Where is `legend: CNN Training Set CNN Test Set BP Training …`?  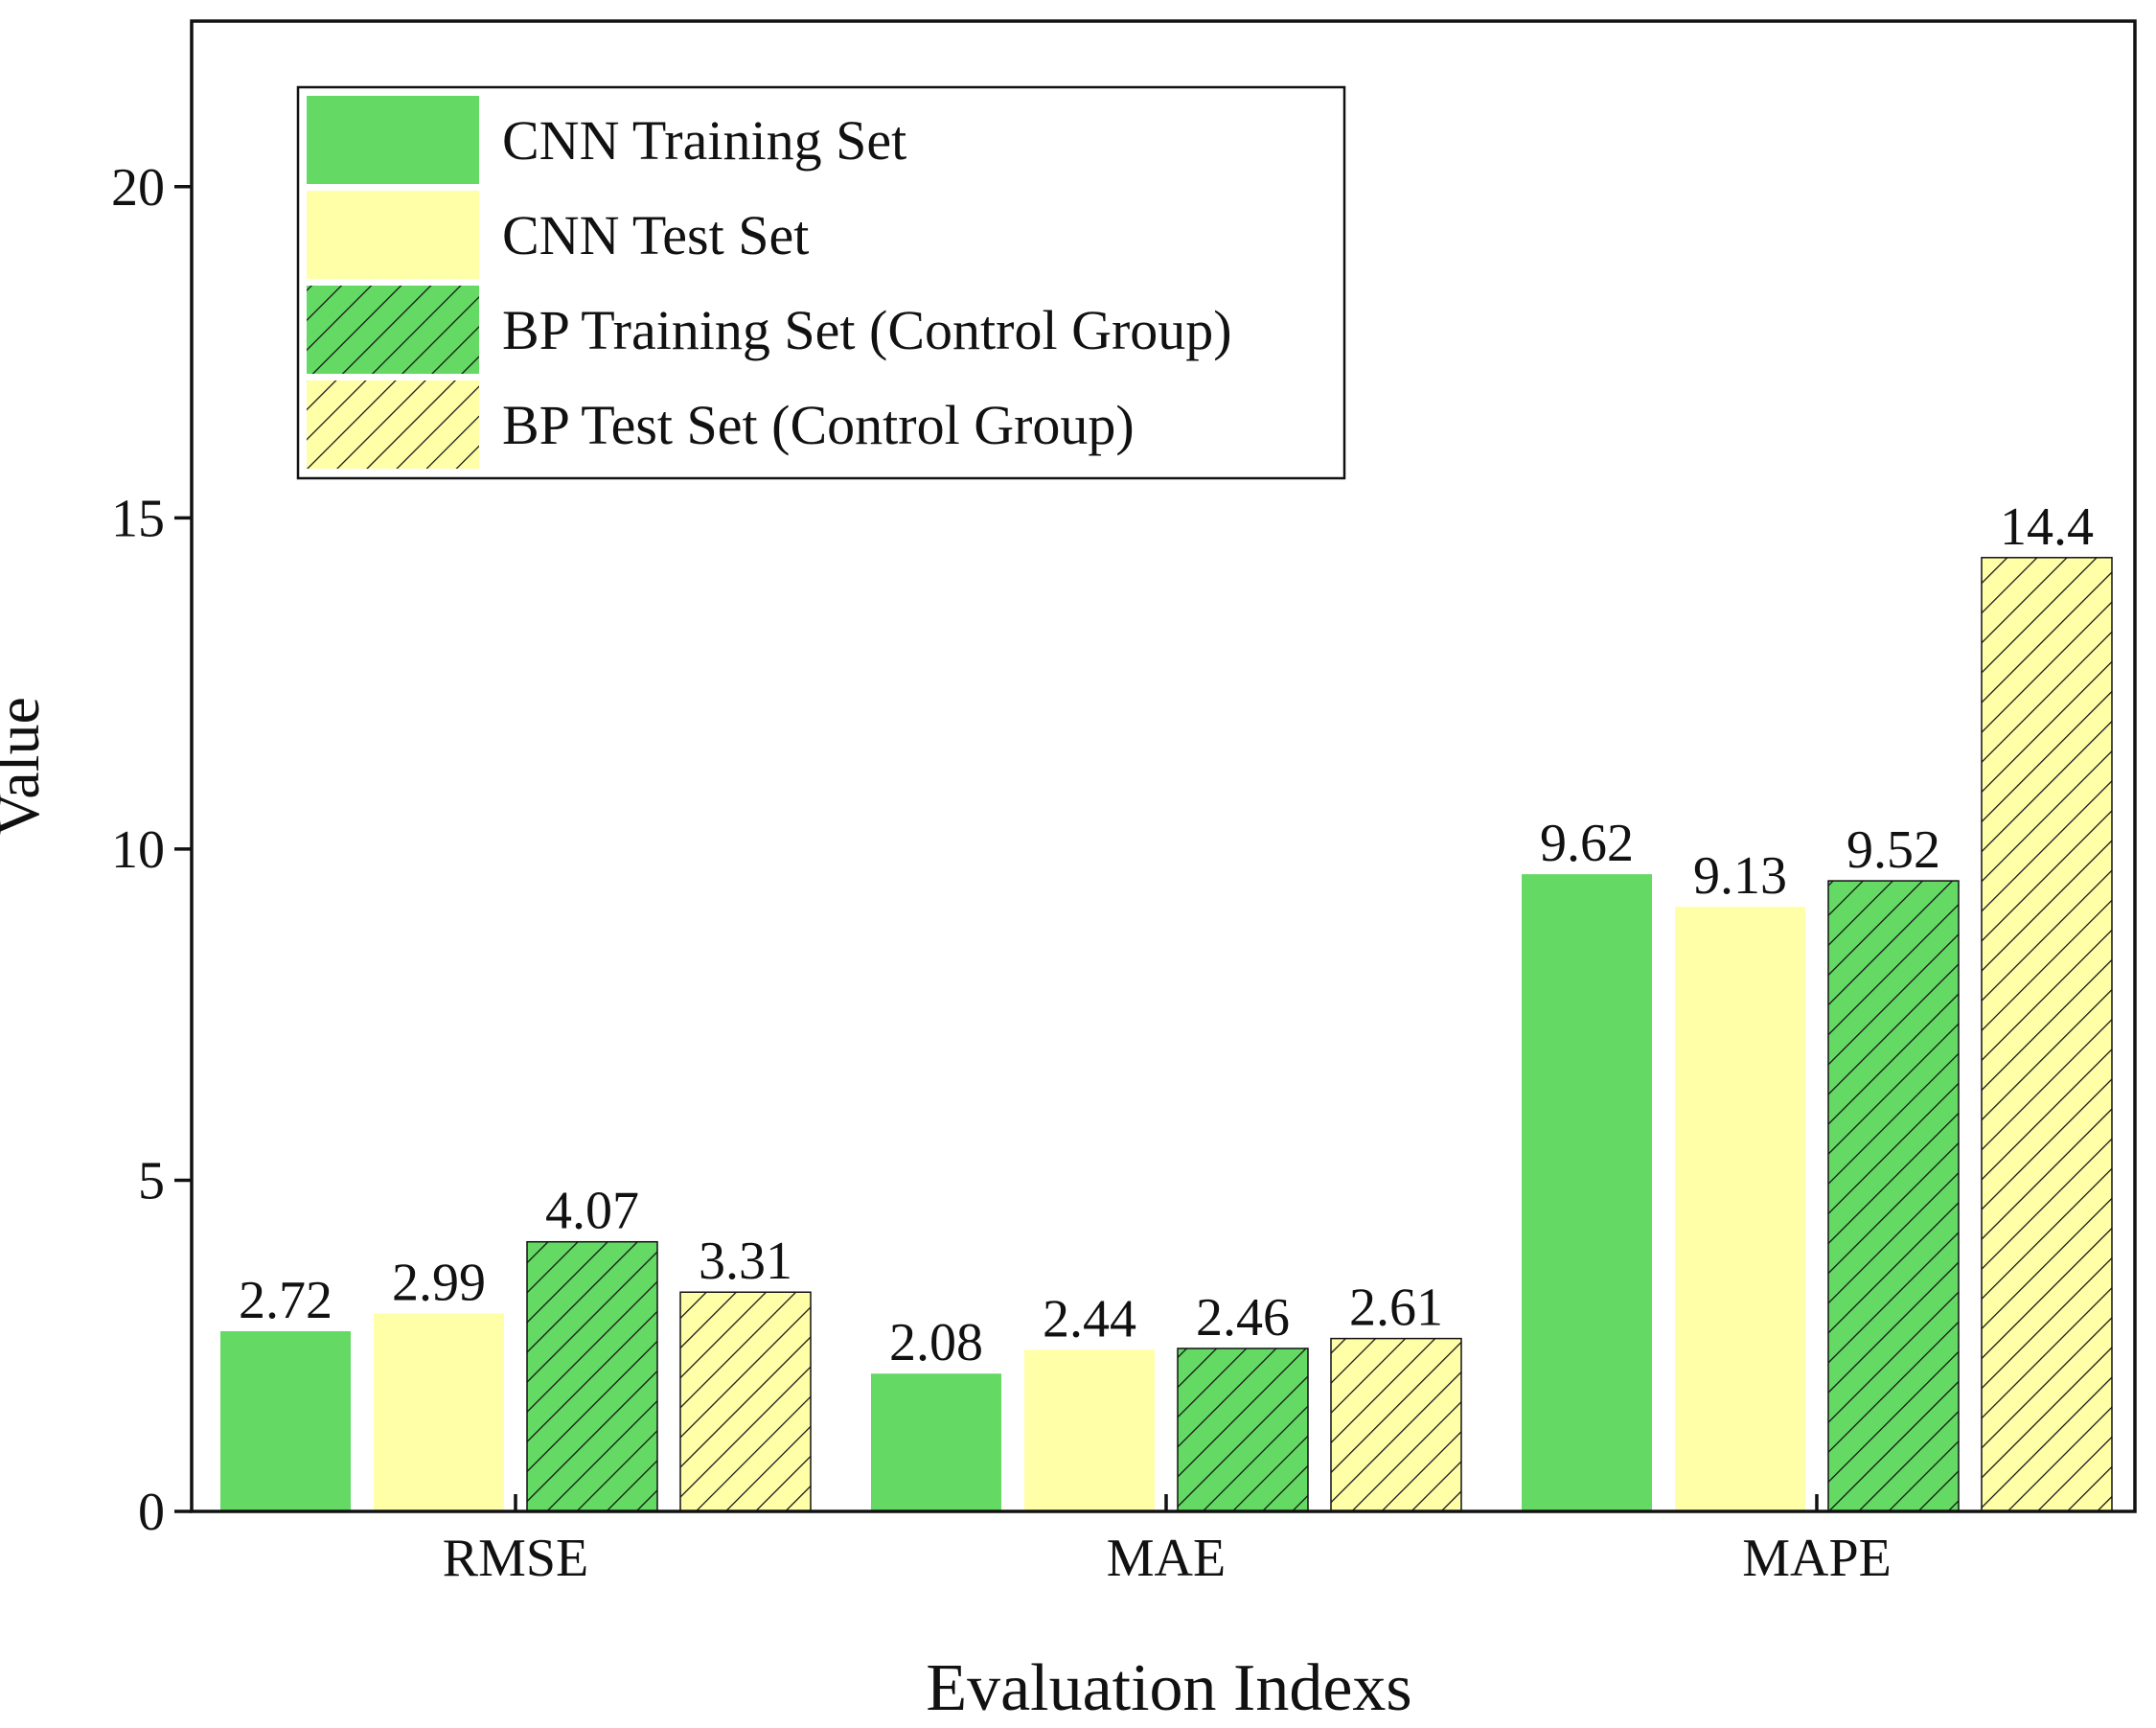
legend: CNN Training Set CNN Test Set BP Training … is located at coordinates (821, 282).